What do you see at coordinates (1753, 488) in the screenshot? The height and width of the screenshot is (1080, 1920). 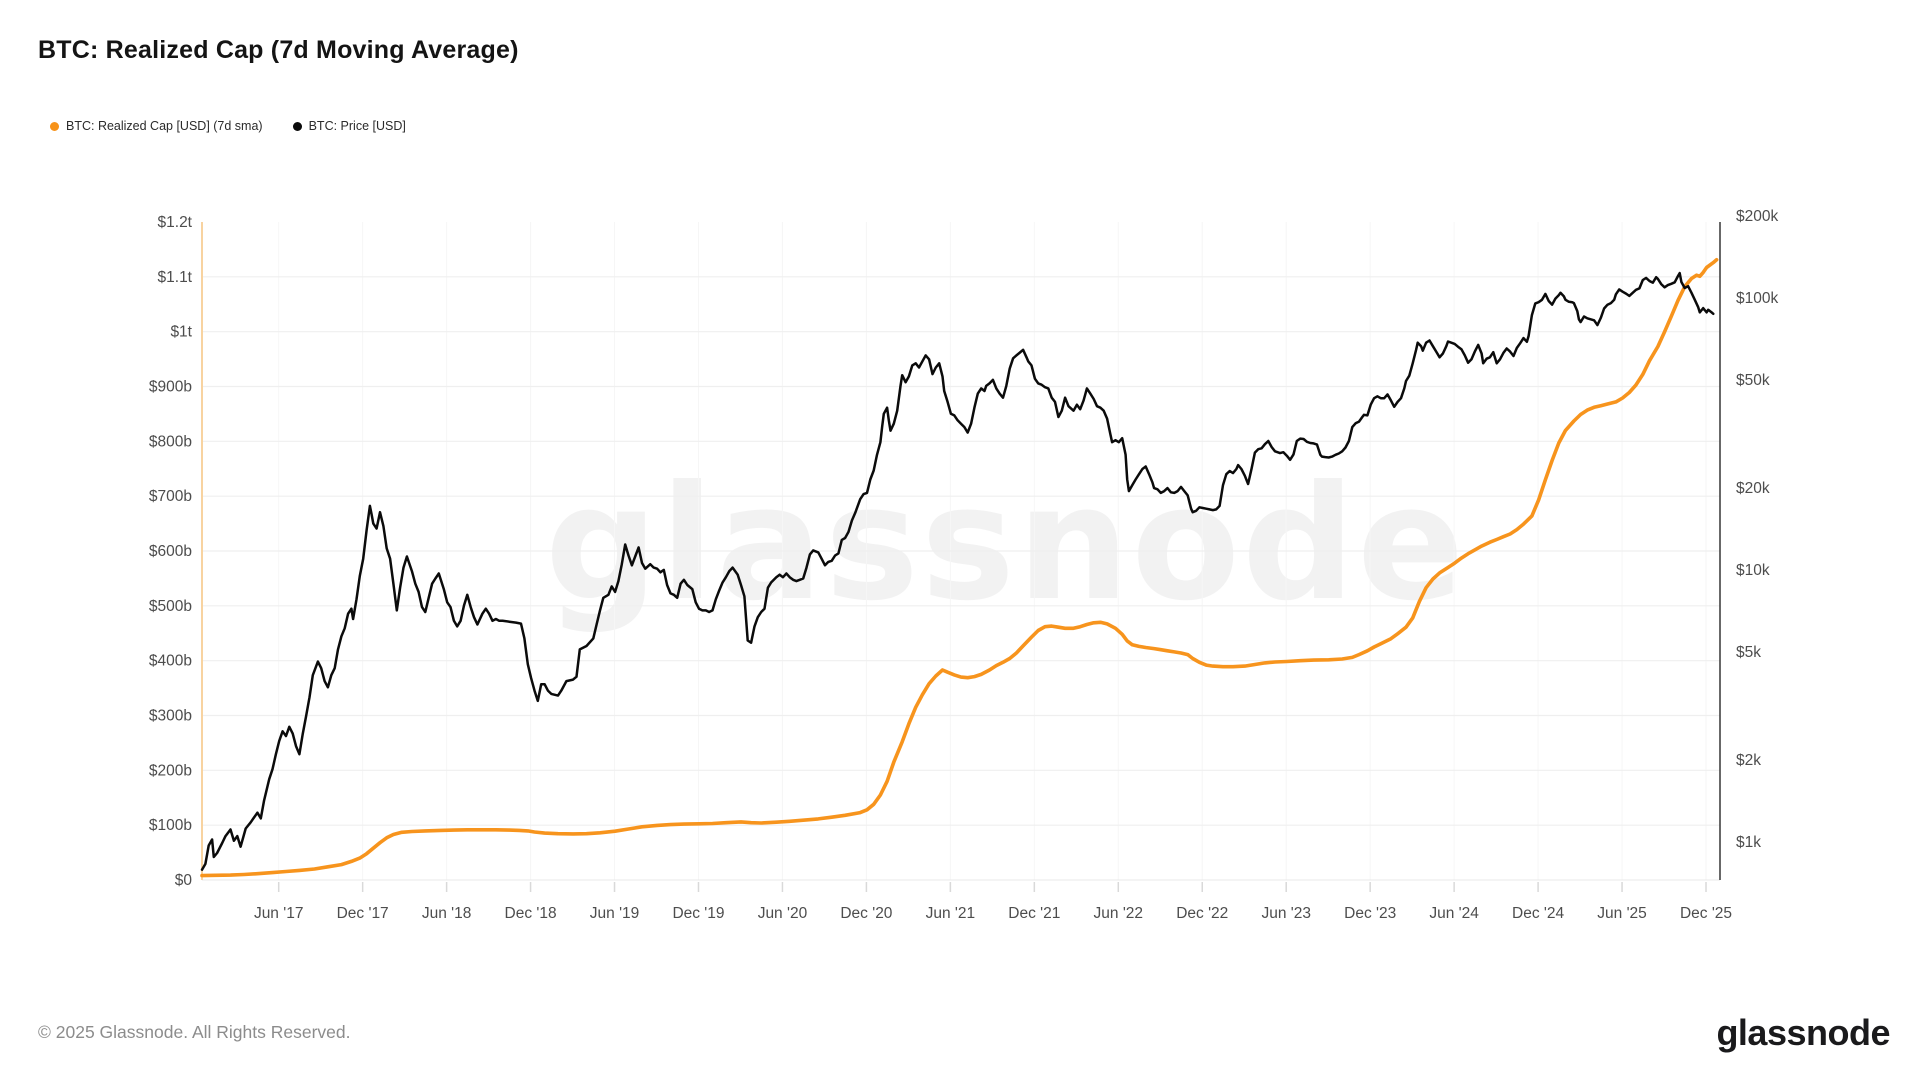 I see `y-right-tick-label: $20k` at bounding box center [1753, 488].